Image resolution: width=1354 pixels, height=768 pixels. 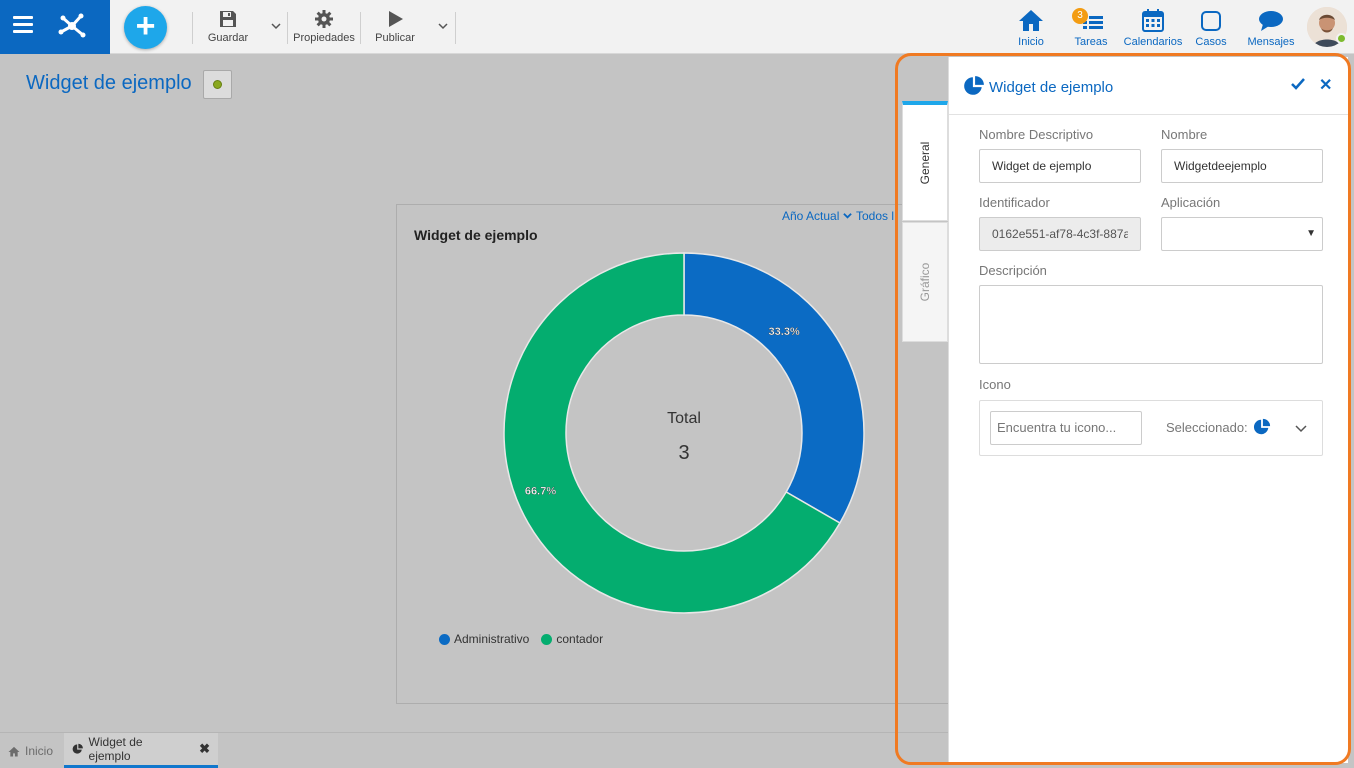 What do you see at coordinates (1191, 202) in the screenshot?
I see `aplicacion-label: Aplicación` at bounding box center [1191, 202].